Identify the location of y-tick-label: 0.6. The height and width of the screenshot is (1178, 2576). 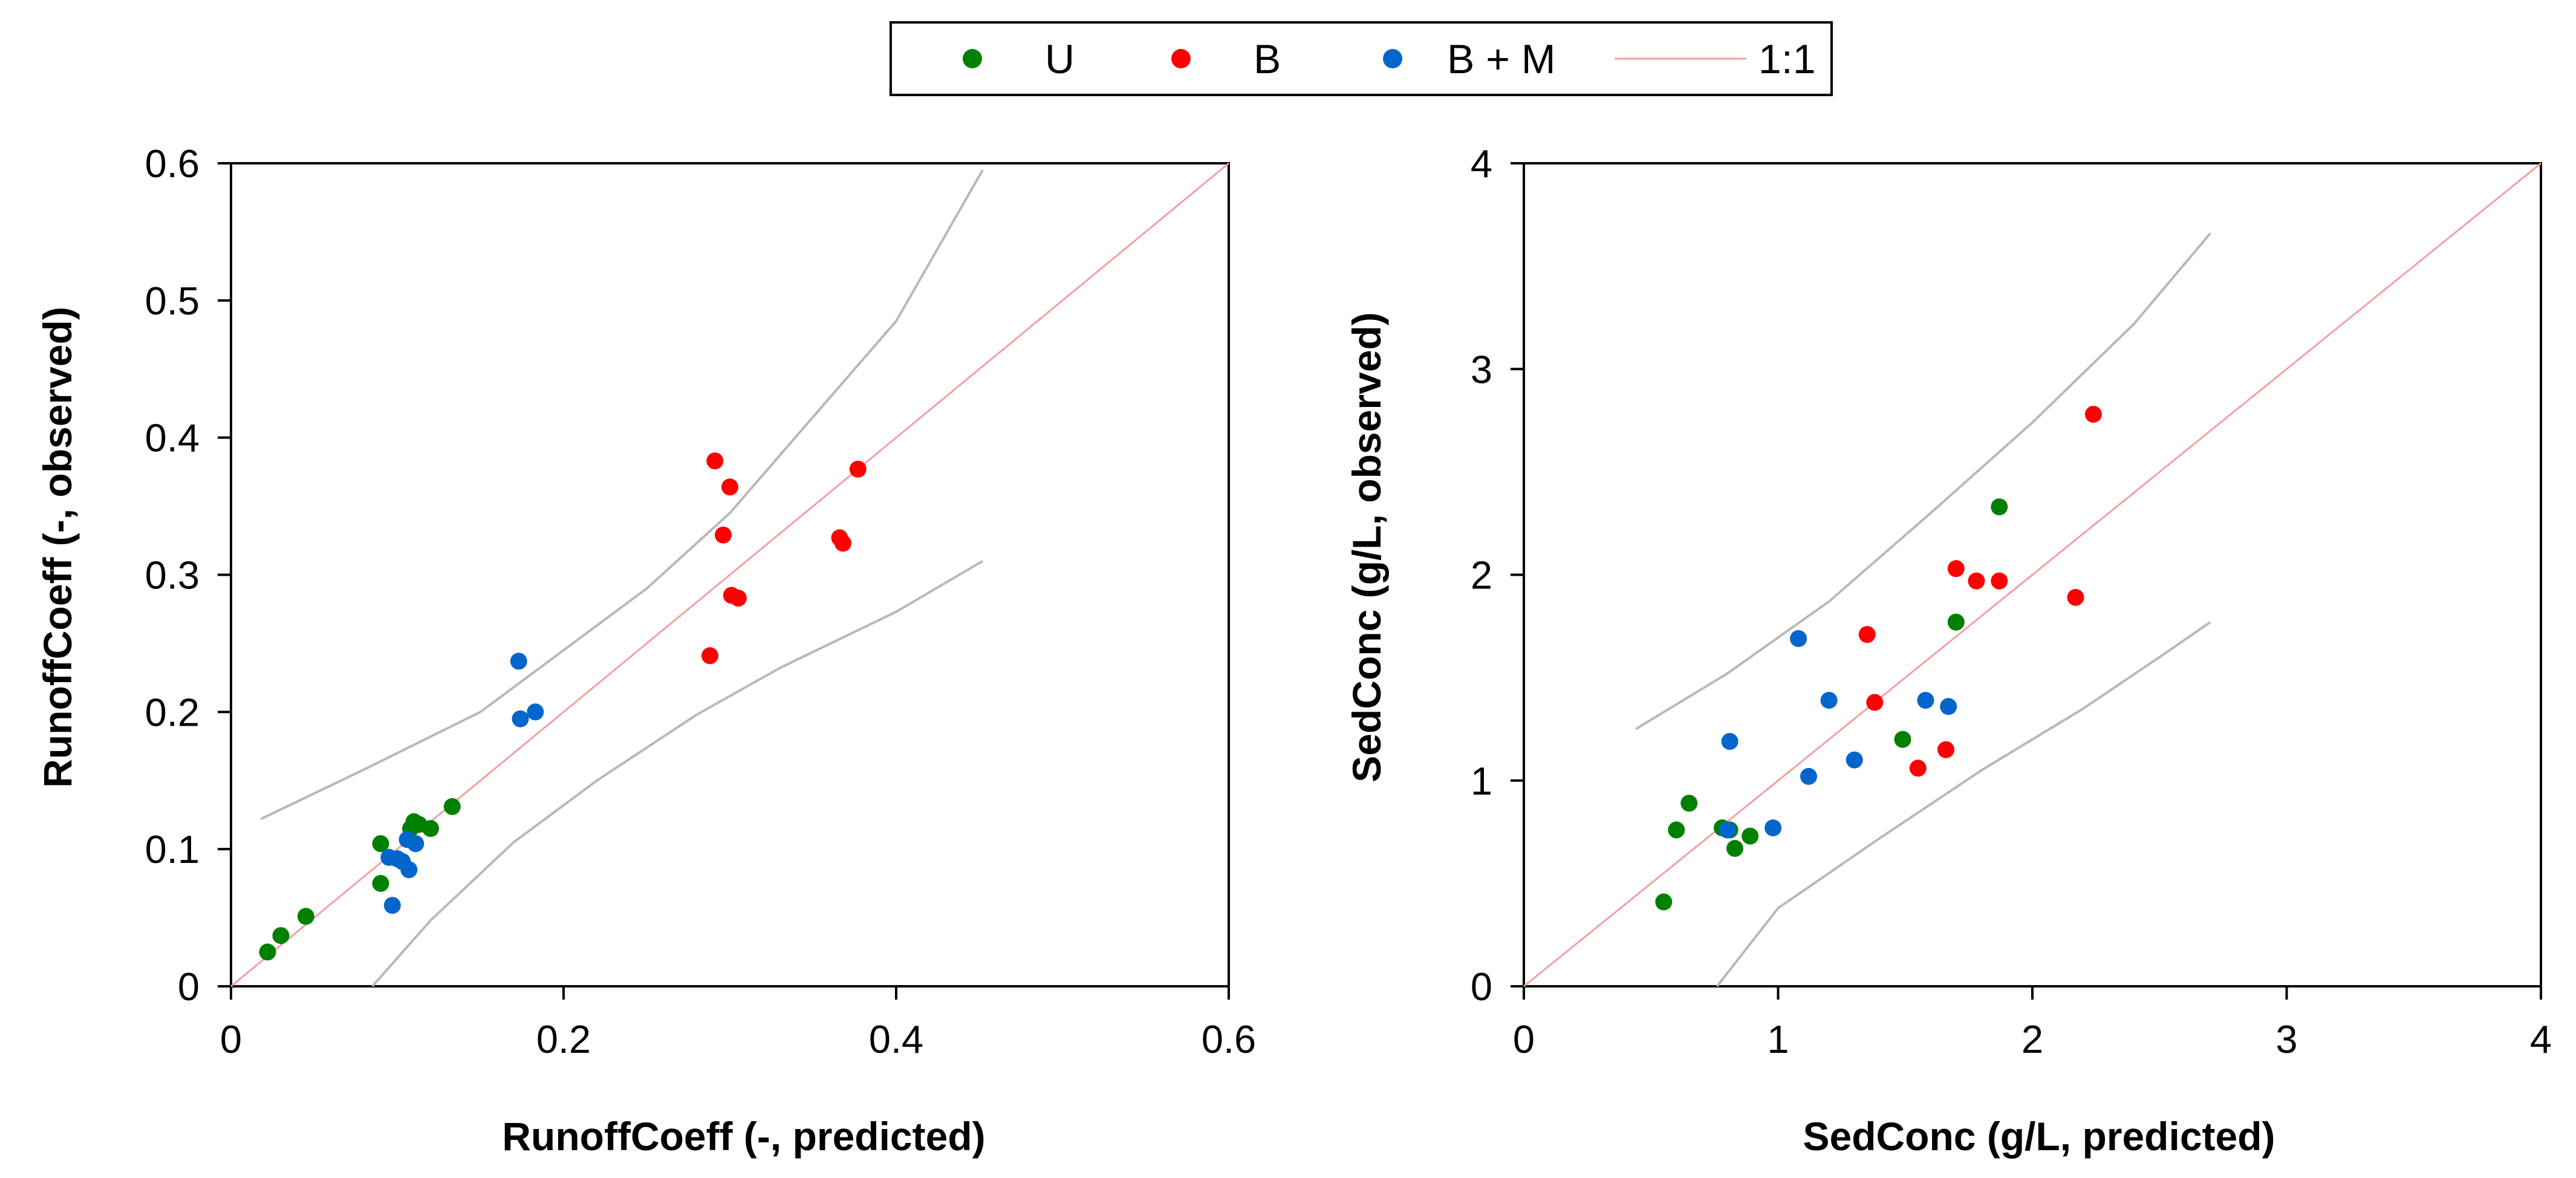
(173, 164).